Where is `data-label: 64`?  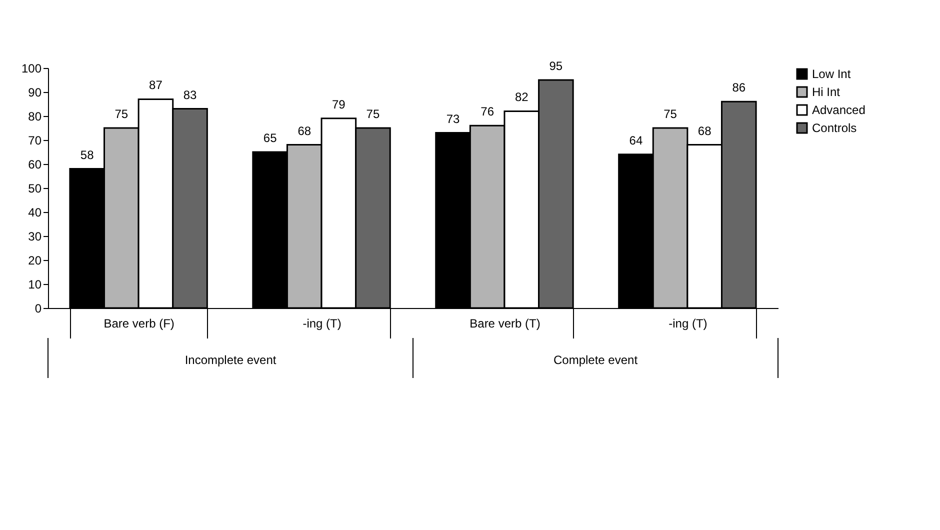
data-label: 64 is located at coordinates (636, 140).